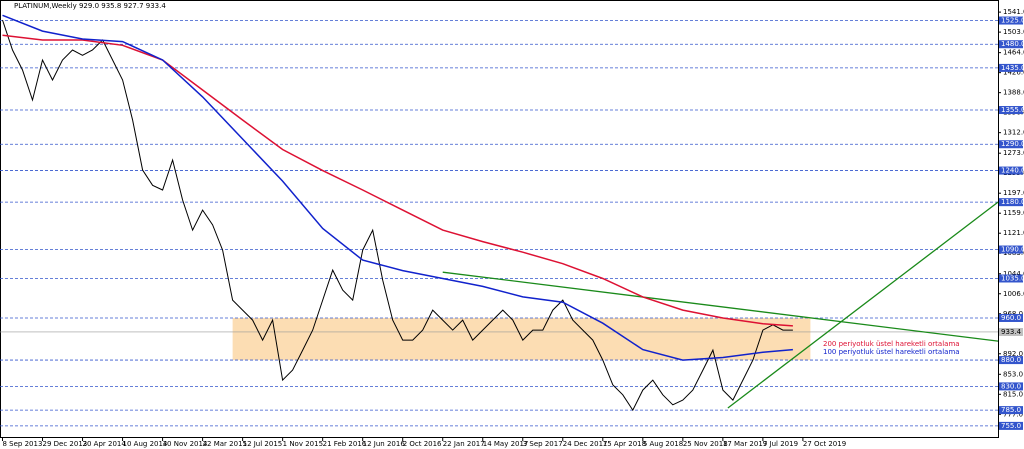  Describe the element at coordinates (185, 444) in the screenshot. I see `x-tick-label: 30 Nov 2014` at that location.